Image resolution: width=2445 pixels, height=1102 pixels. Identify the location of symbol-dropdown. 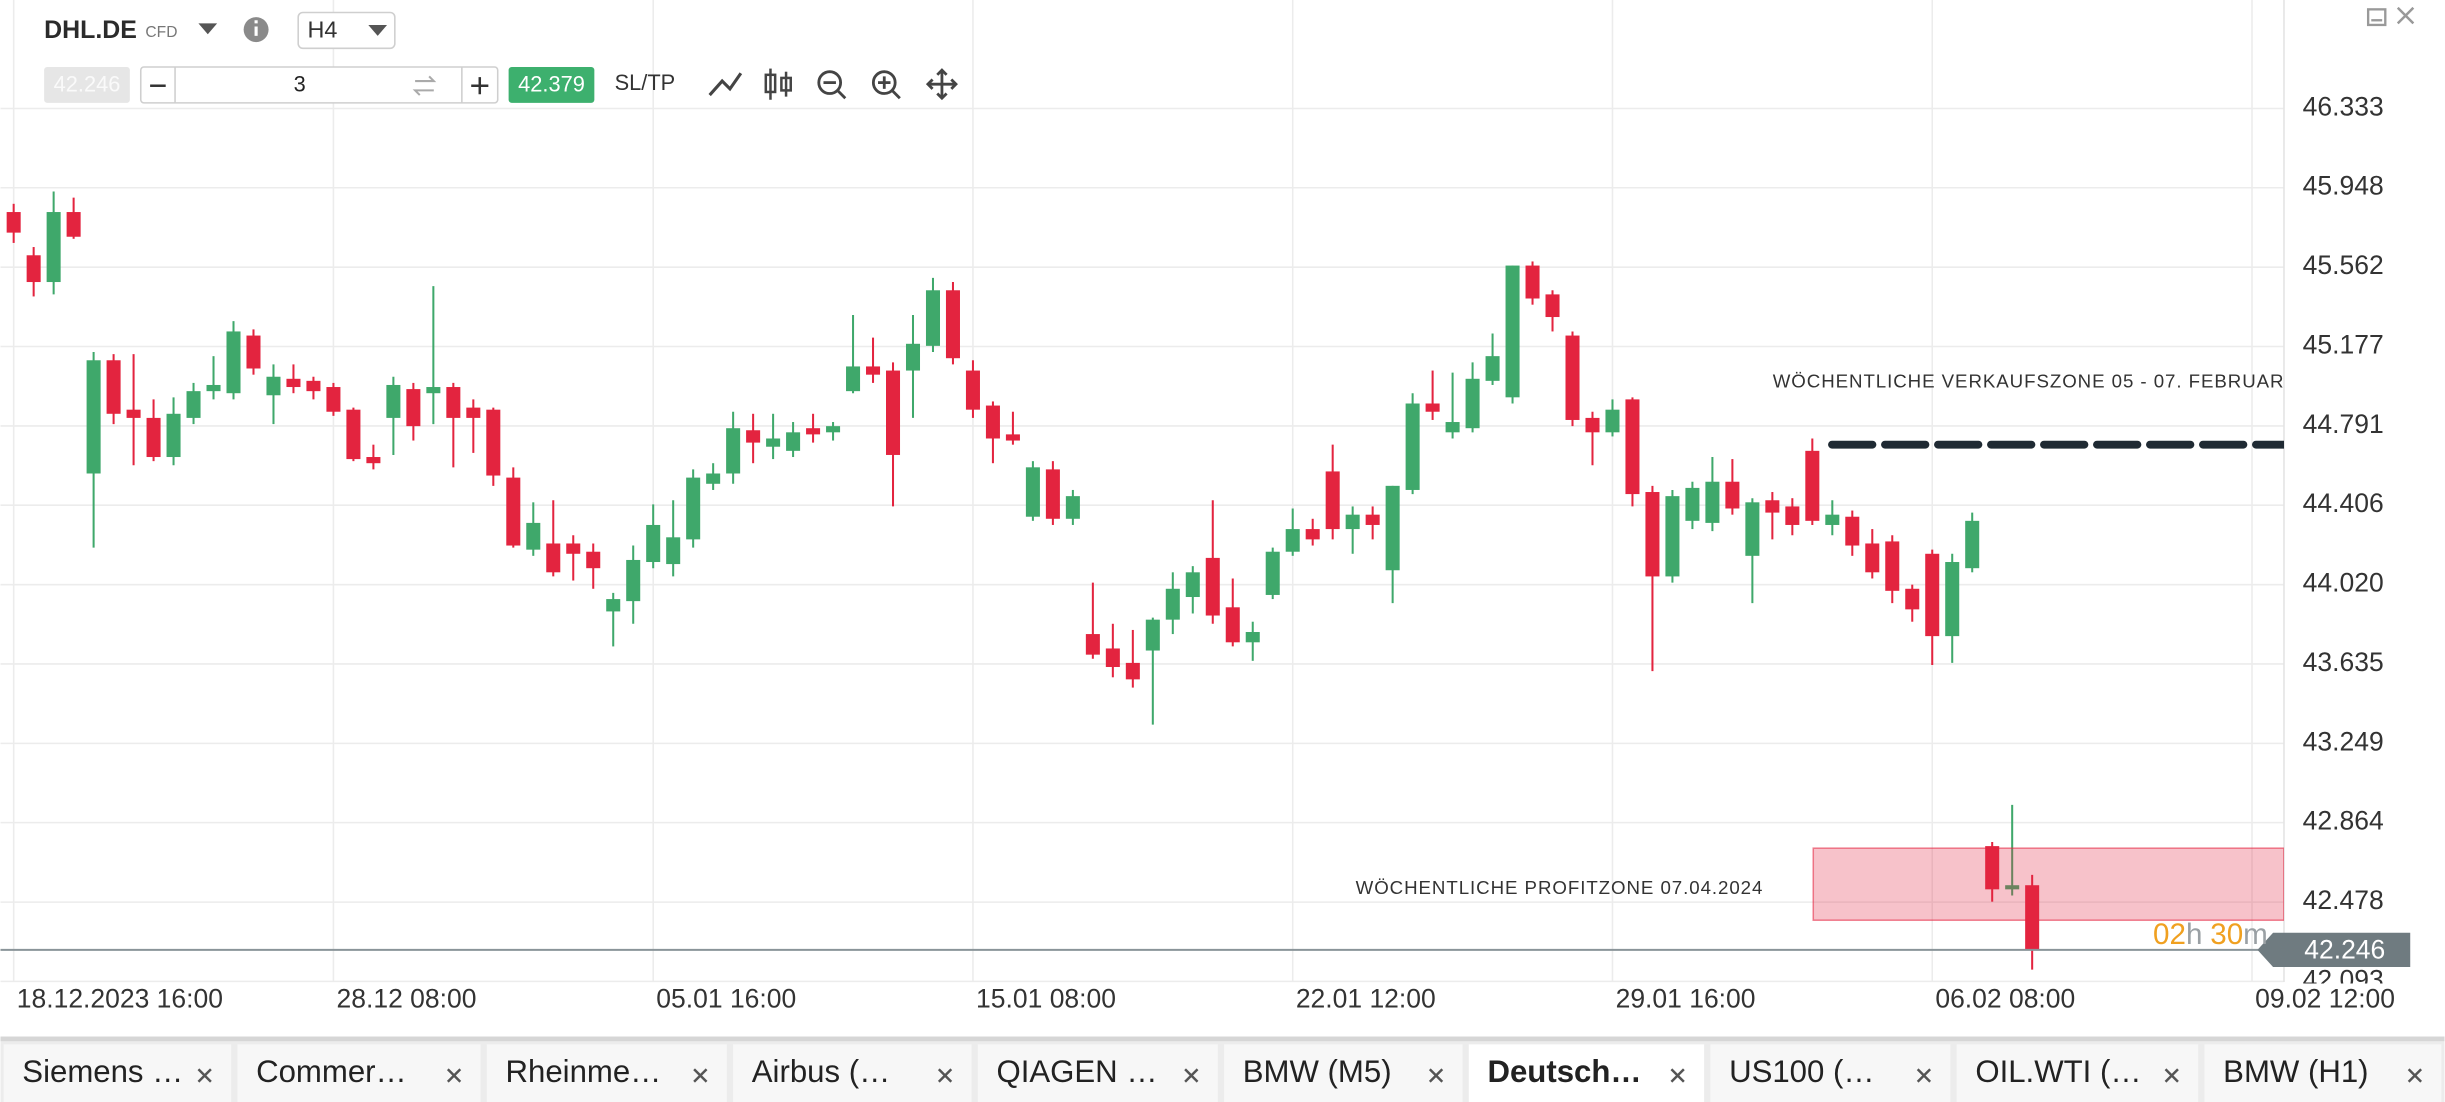
(208, 29).